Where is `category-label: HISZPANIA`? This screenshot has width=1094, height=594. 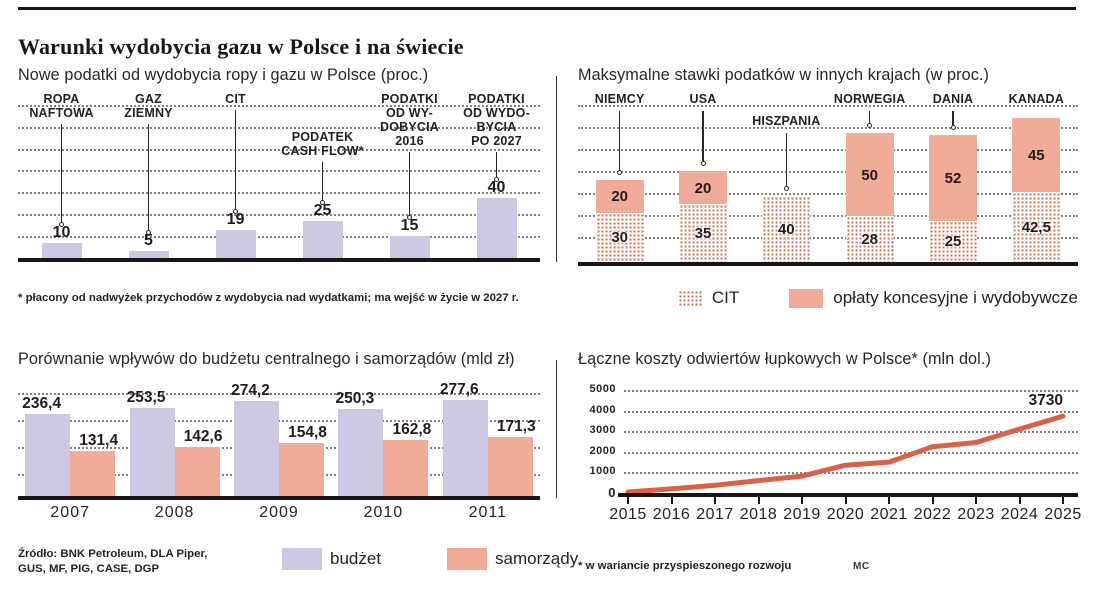 category-label: HISZPANIA is located at coordinates (786, 121).